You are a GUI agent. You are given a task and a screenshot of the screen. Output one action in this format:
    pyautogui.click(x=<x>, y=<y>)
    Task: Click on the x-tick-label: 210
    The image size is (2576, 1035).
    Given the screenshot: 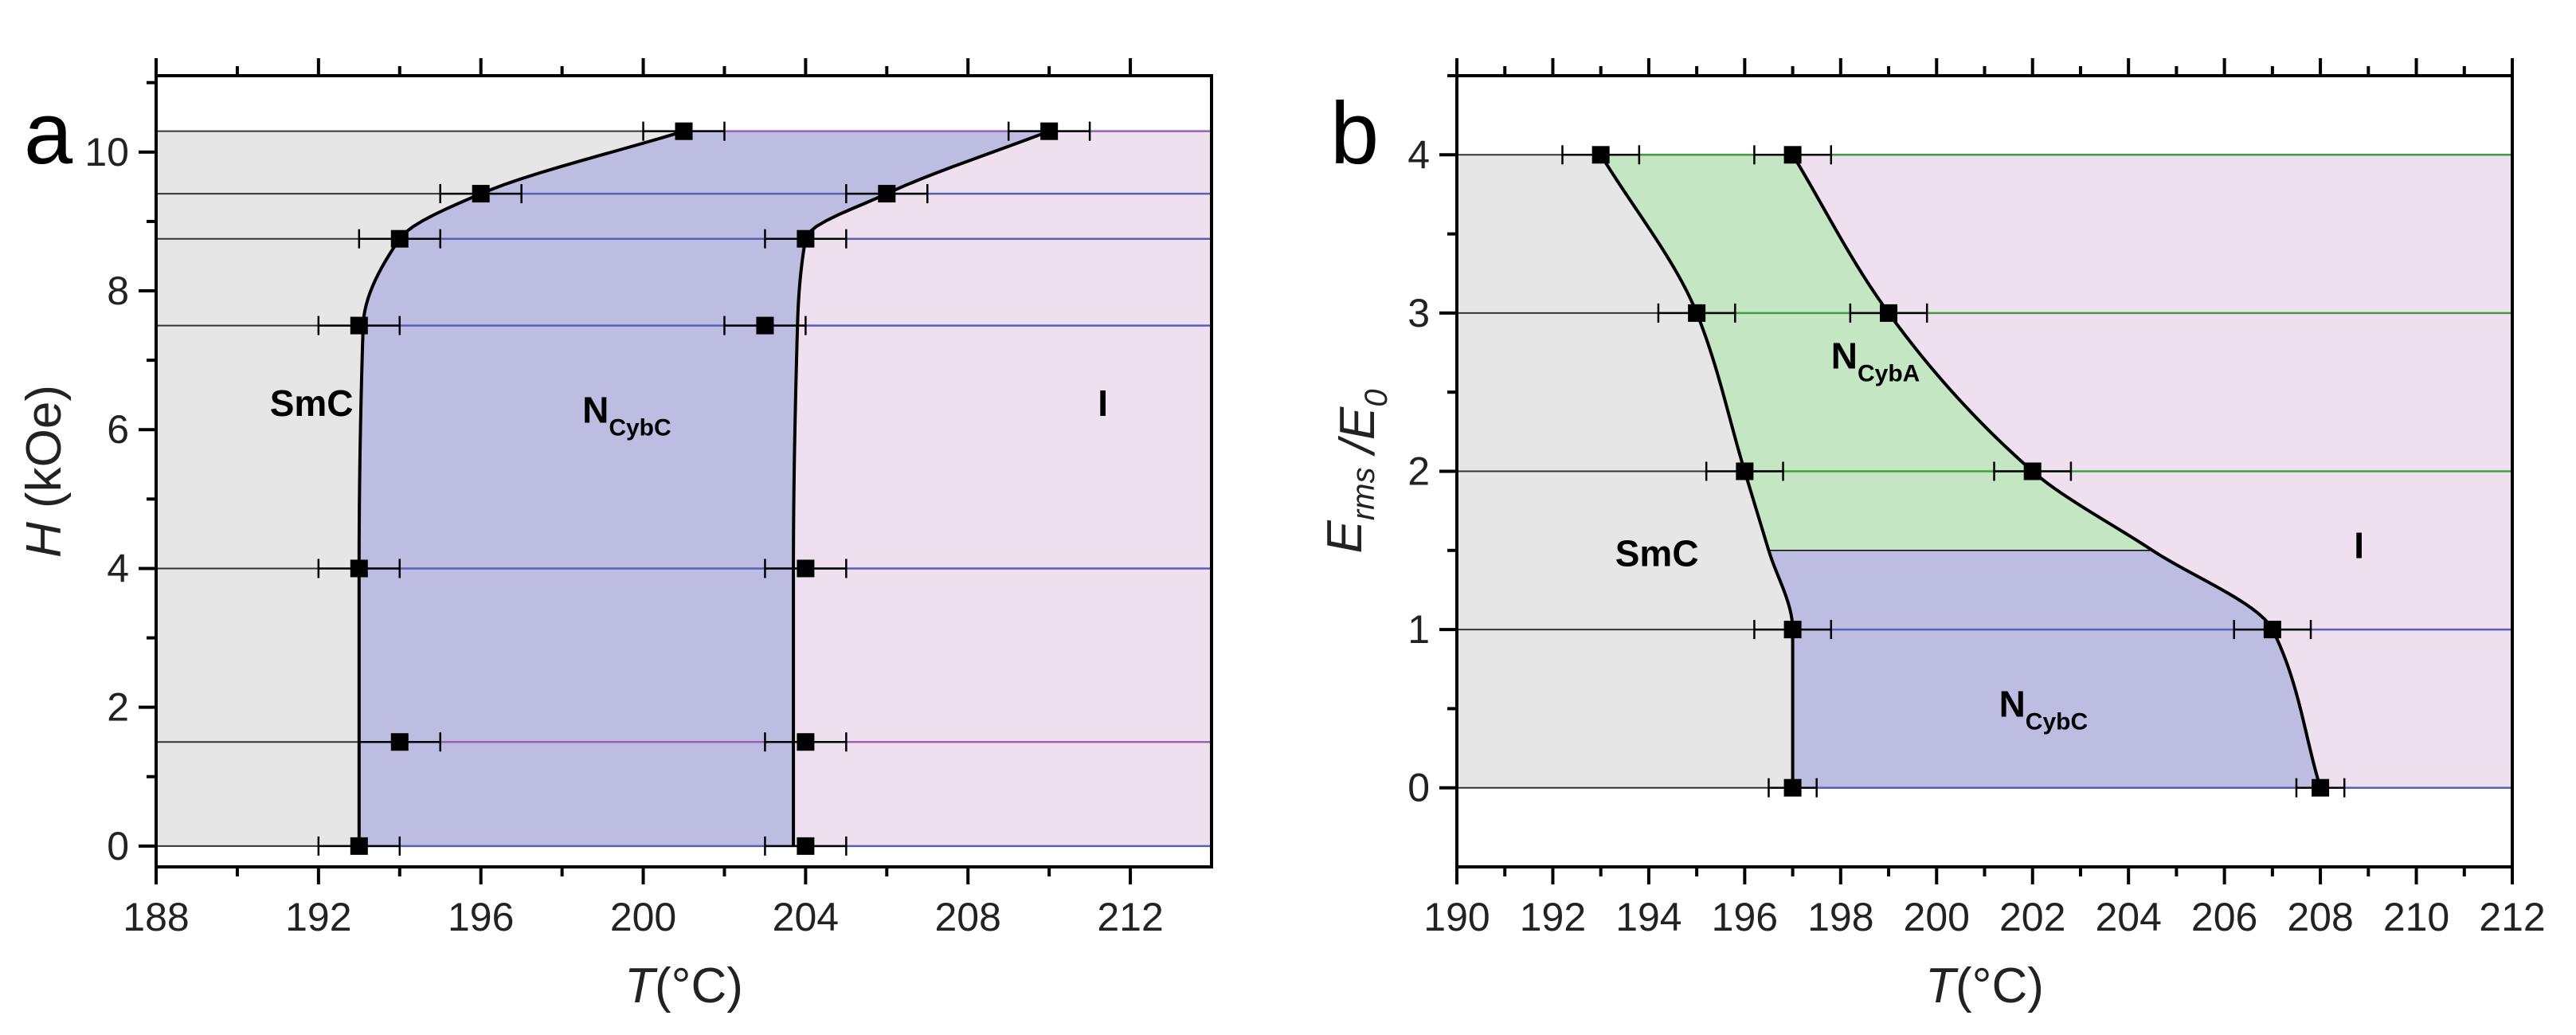 What is the action you would take?
    pyautogui.click(x=2416, y=917)
    